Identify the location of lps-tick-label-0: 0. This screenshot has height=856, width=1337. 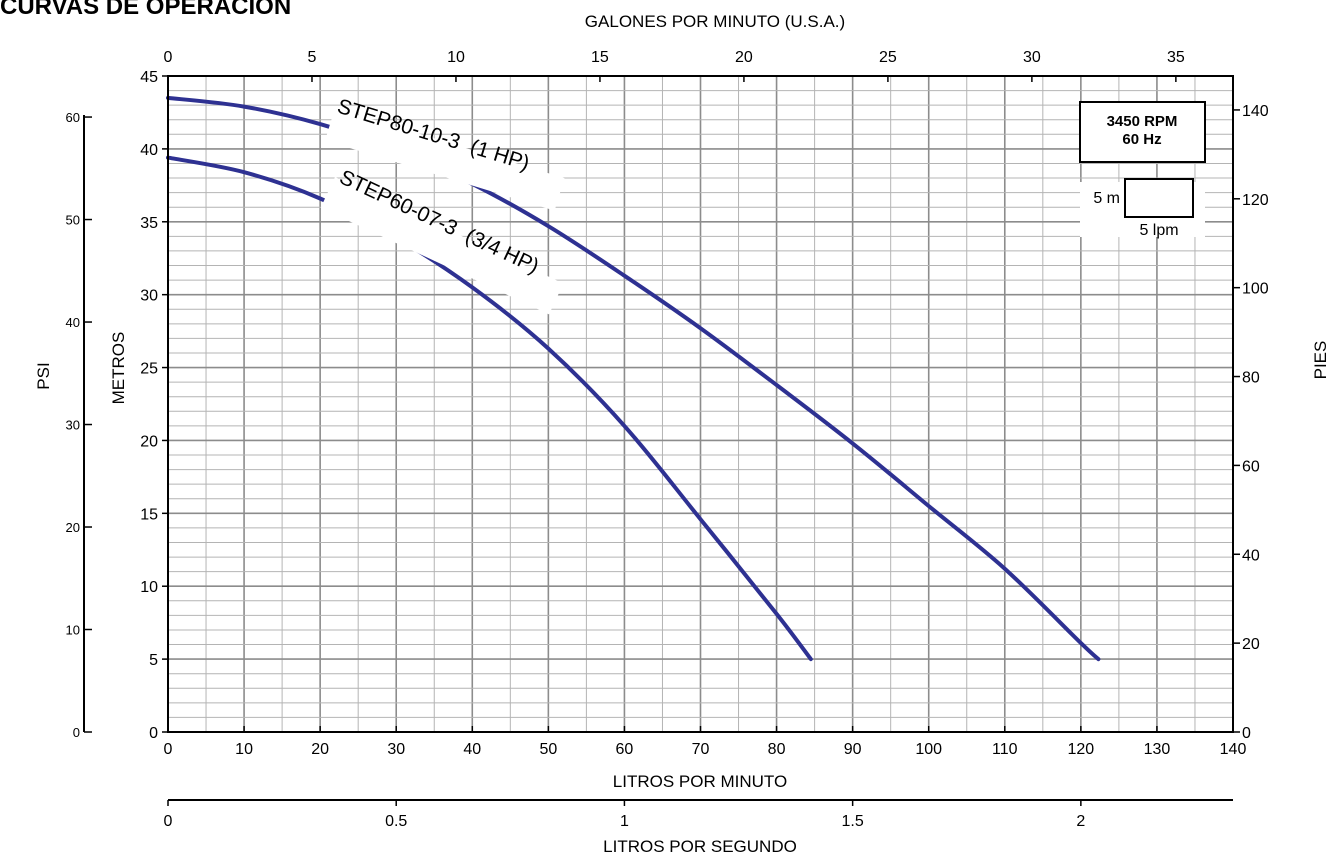
(168, 821).